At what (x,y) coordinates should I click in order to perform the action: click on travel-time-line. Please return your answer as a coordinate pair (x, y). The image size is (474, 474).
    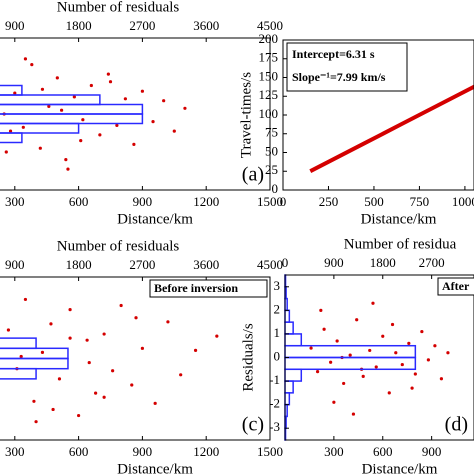
    Looking at the image, I should click on (391, 128).